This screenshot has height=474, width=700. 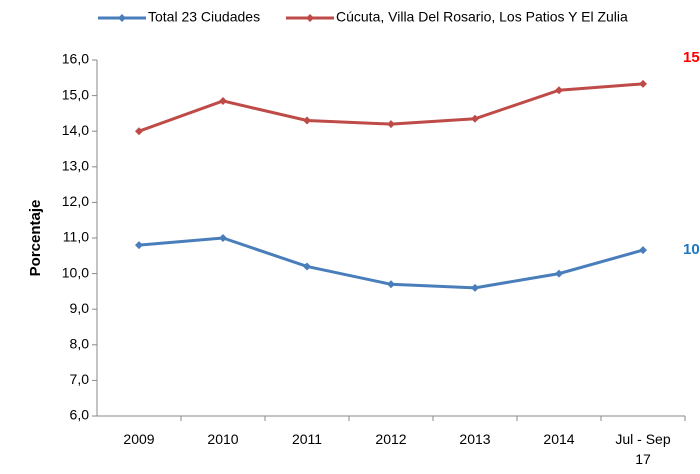 I want to click on x-tick-label: 2010, so click(x=222, y=439).